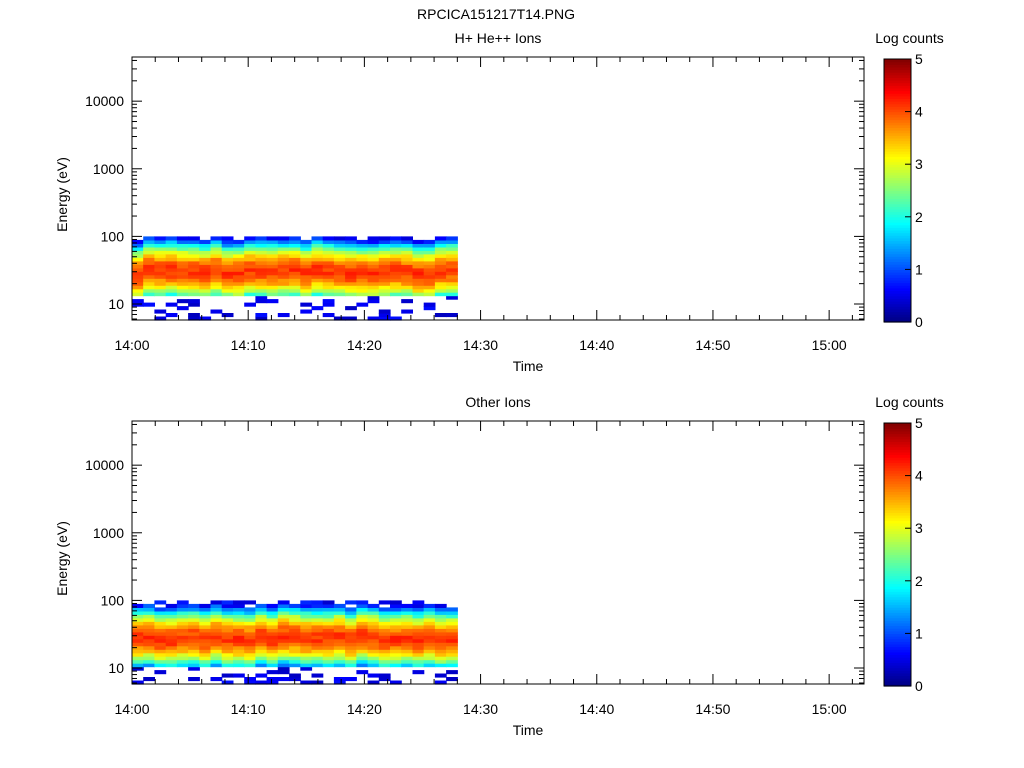 Image resolution: width=1024 pixels, height=768 pixels. What do you see at coordinates (712, 709) in the screenshot?
I see `x-tick-label: 14:50` at bounding box center [712, 709].